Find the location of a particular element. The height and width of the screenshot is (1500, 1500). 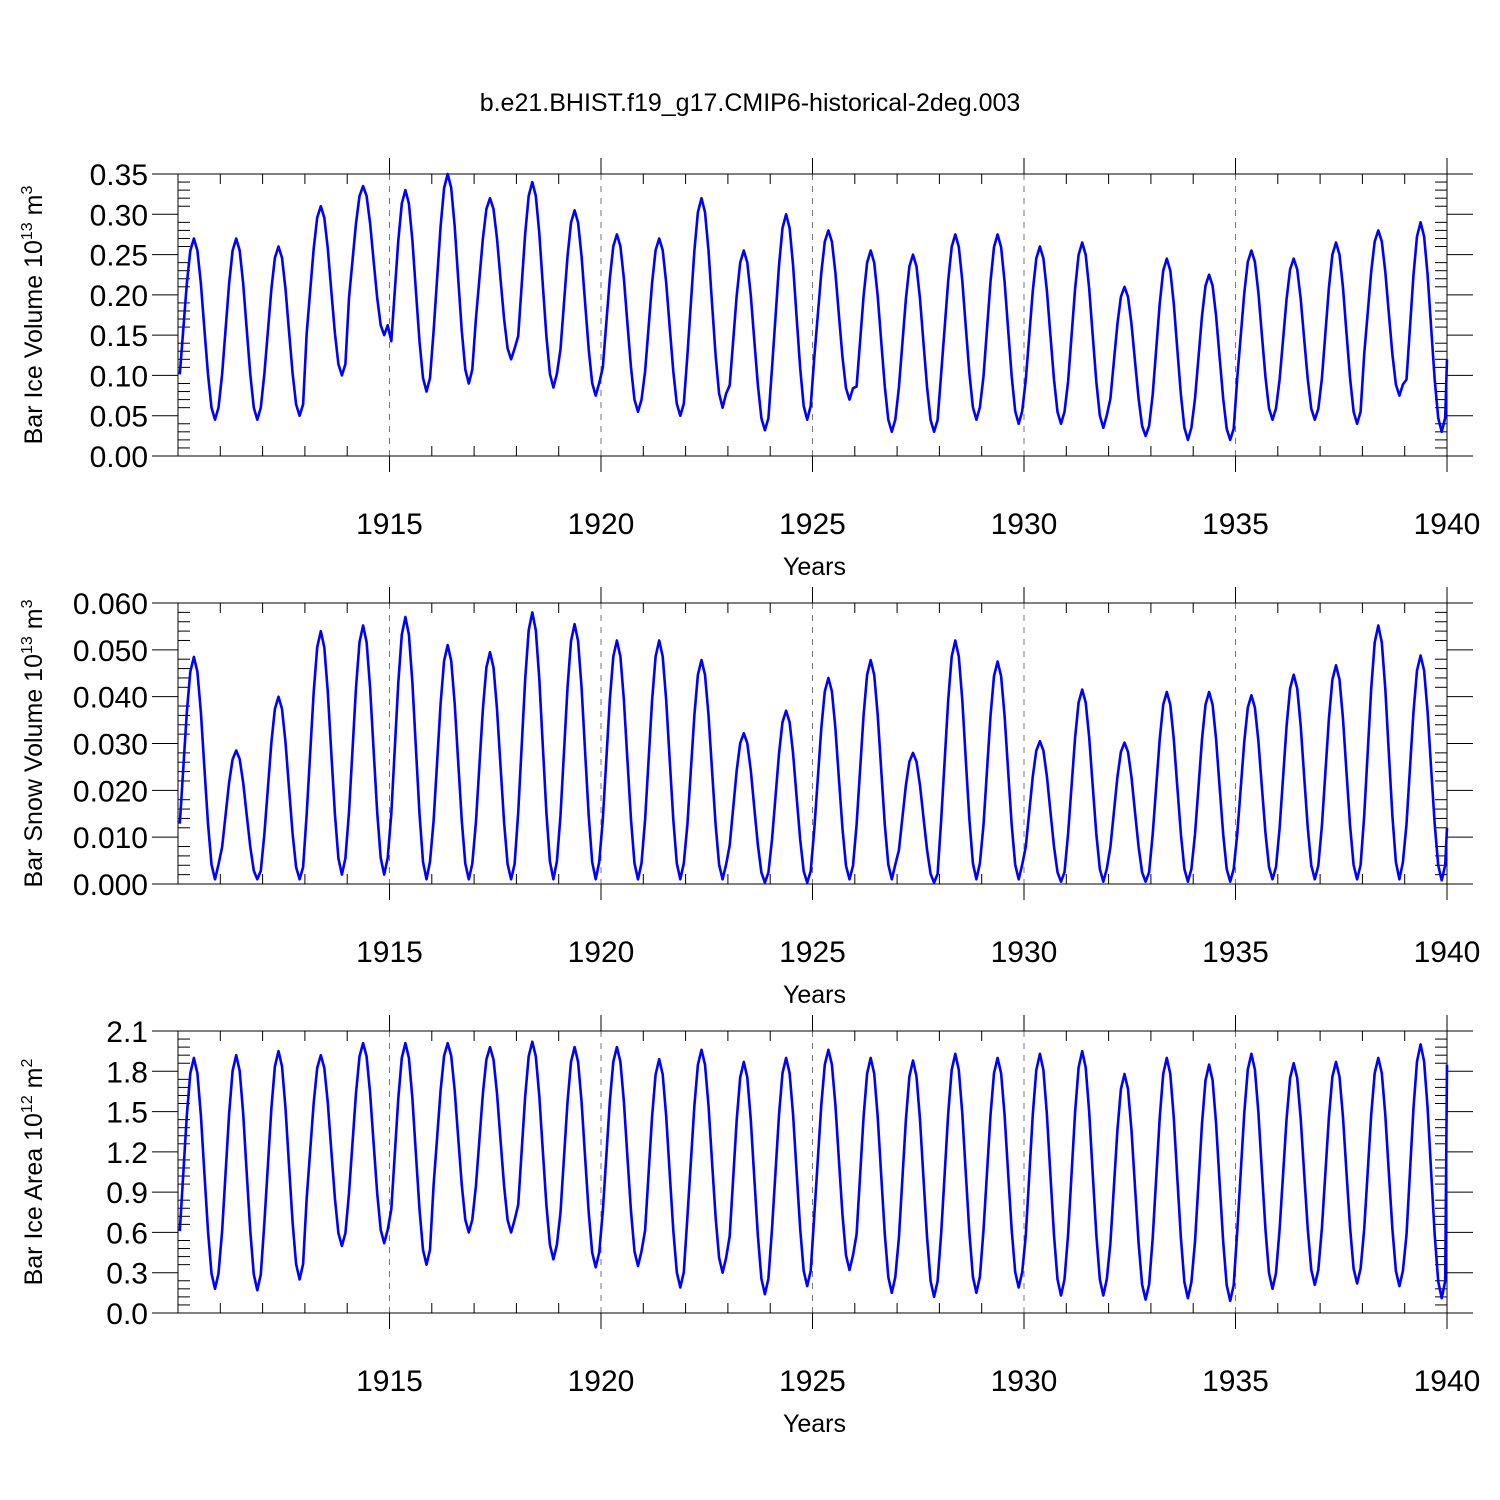

y-tick-label: 0.10 is located at coordinates (119, 376).